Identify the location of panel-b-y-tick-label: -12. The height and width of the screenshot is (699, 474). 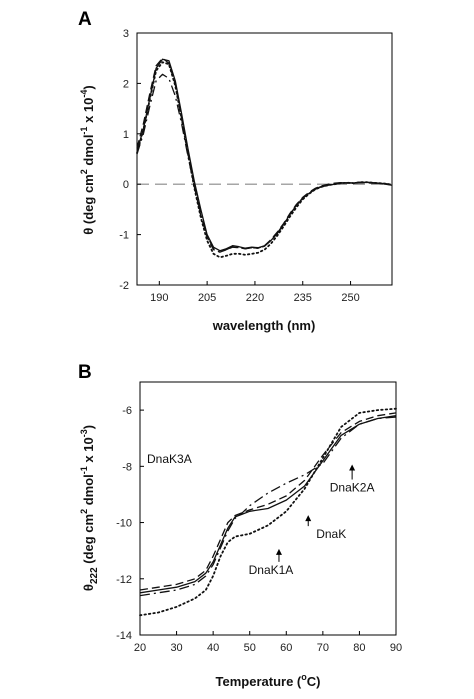
(124, 580).